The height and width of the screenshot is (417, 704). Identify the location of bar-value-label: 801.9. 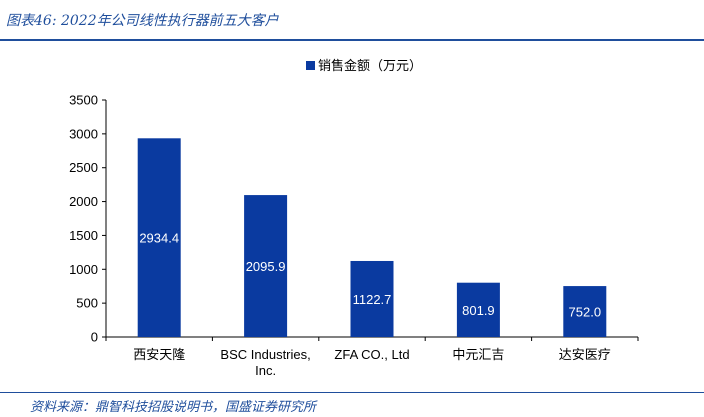
(478, 310).